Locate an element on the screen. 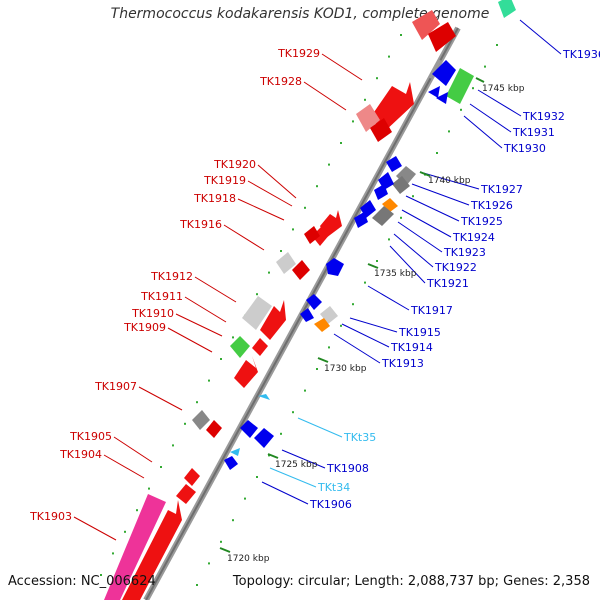  gene-TKt35 is located at coordinates (264, 397).